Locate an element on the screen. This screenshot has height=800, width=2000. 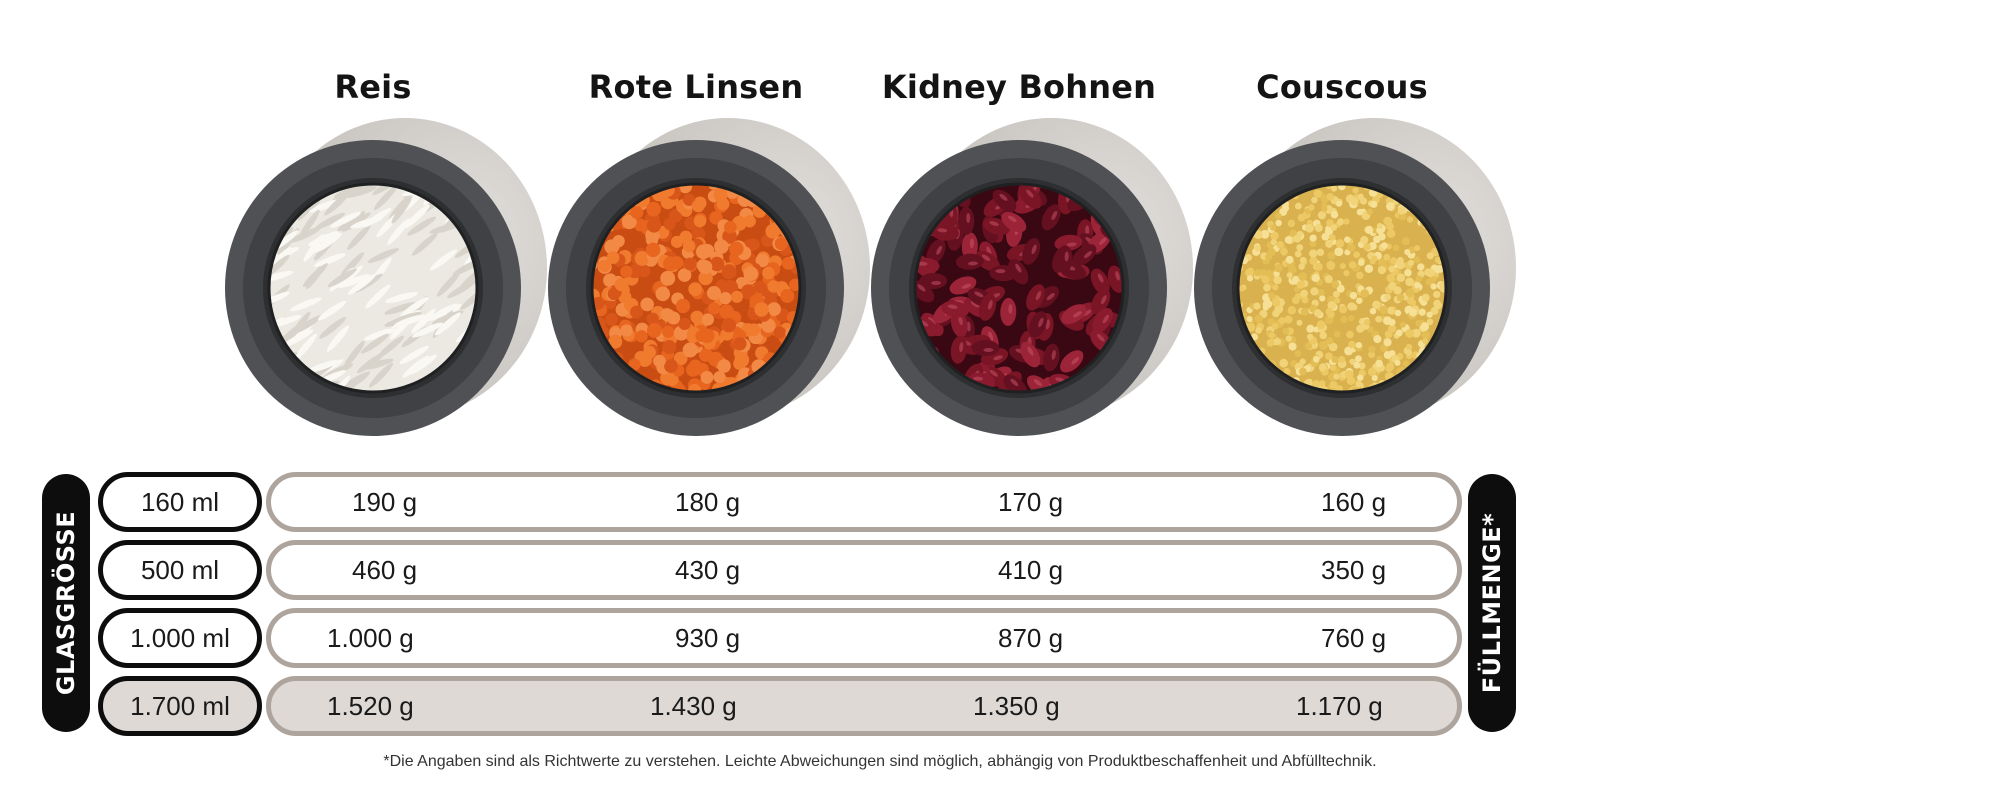
jar-couscous-image is located at coordinates (1349, 283).